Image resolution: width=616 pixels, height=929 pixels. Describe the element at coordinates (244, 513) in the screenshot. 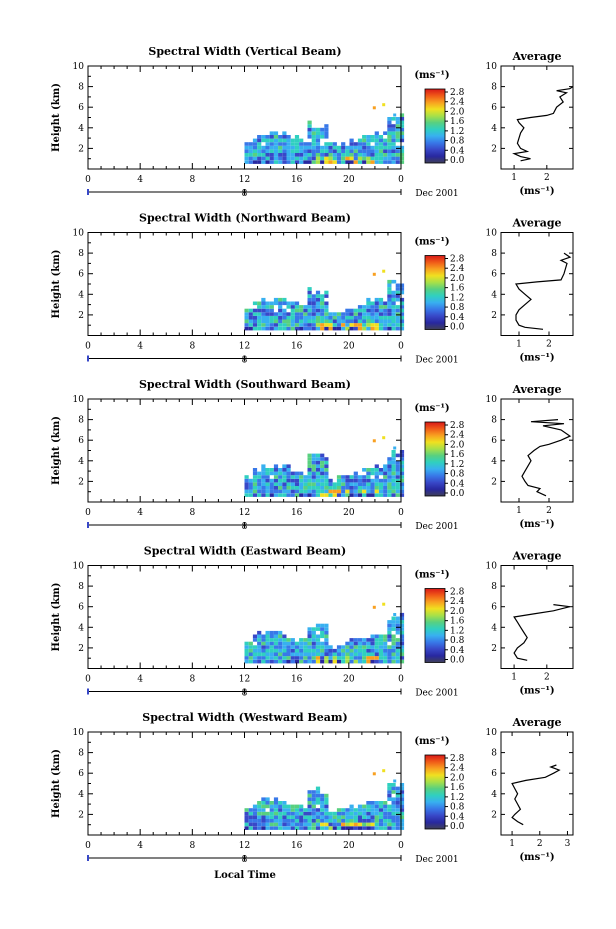

I see `x-tick-label: 12` at that location.